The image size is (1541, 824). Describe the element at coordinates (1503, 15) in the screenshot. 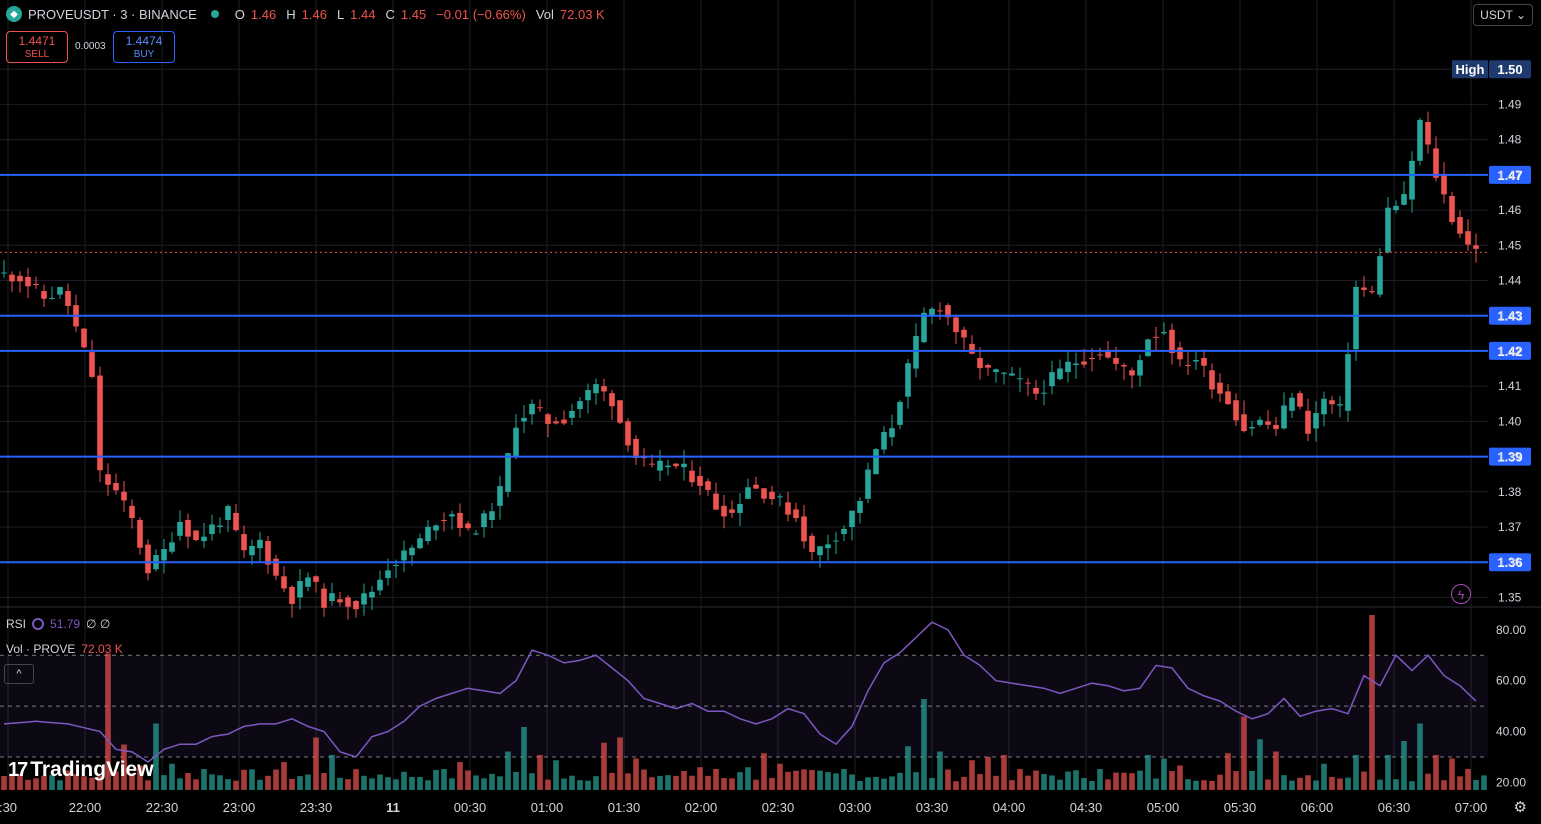

I see `currency-dropdown: USDT ⌄` at that location.